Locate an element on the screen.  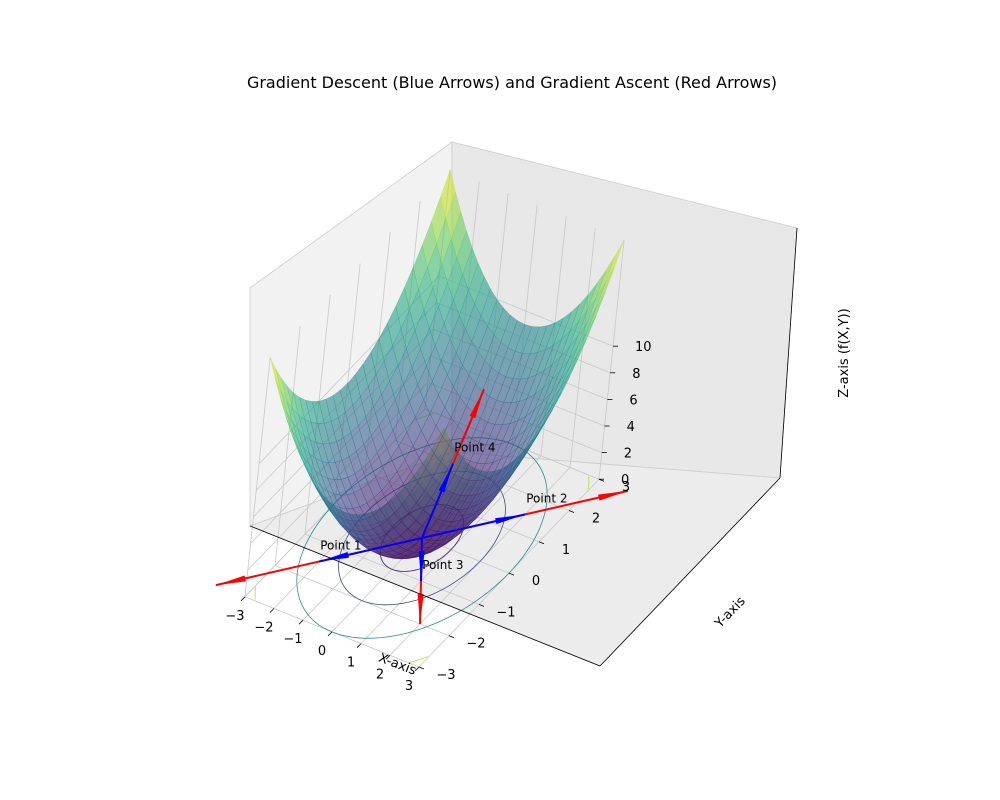
point-label: Point 1 is located at coordinates (340, 546).